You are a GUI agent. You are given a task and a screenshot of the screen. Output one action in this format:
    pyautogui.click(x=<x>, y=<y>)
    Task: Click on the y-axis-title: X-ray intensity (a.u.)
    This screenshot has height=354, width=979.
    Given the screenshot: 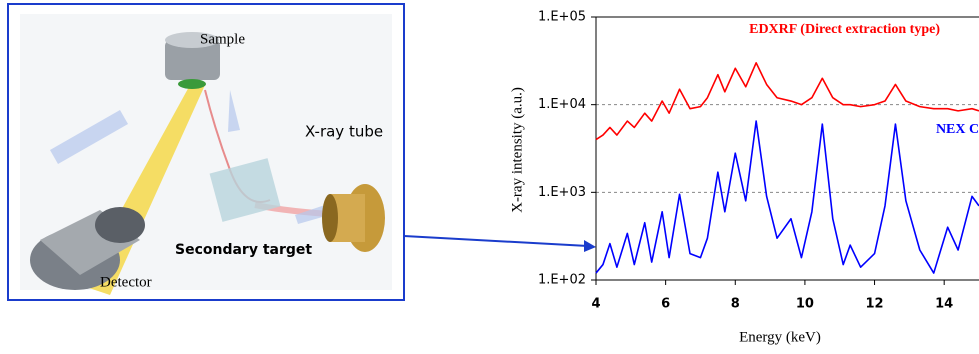 What is the action you would take?
    pyautogui.click(x=517, y=150)
    